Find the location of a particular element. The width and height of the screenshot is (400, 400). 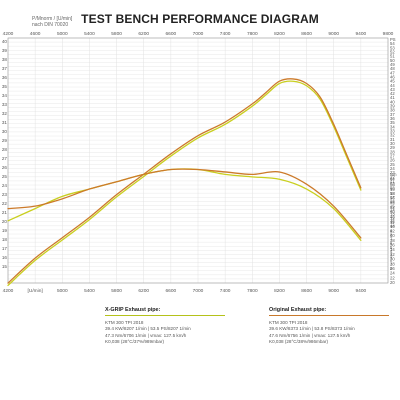

y-tick-label-left: 19 is located at coordinates (5, 230).